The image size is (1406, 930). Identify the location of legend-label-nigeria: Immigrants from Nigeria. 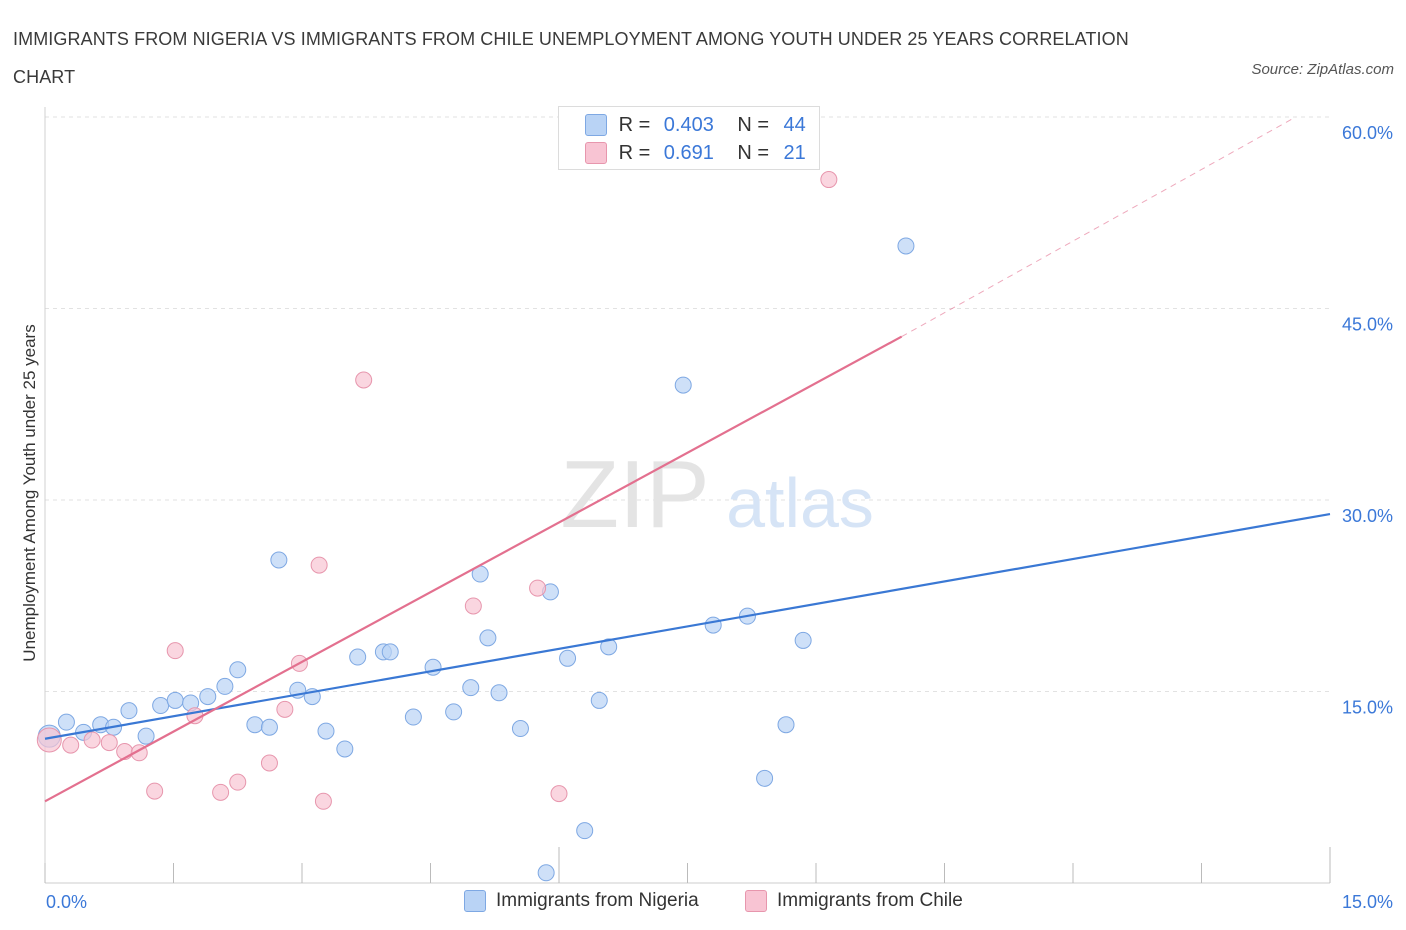
(597, 900).